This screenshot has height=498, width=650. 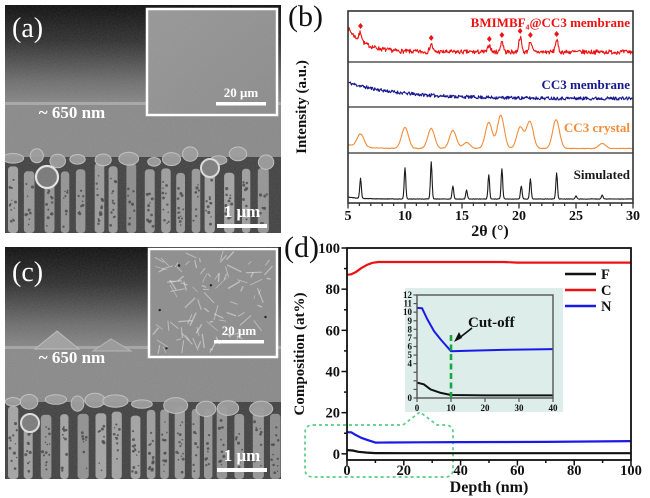 What do you see at coordinates (408, 312) in the screenshot?
I see `xps-inset-y-tick-label: 10` at bounding box center [408, 312].